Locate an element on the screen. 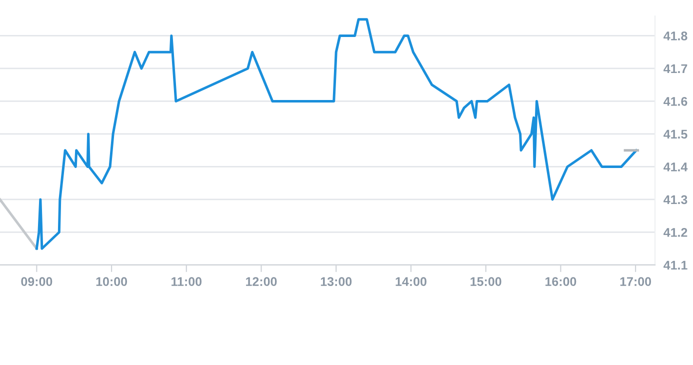 The image size is (693, 365). y-tick-label: 41.7 is located at coordinates (676, 68).